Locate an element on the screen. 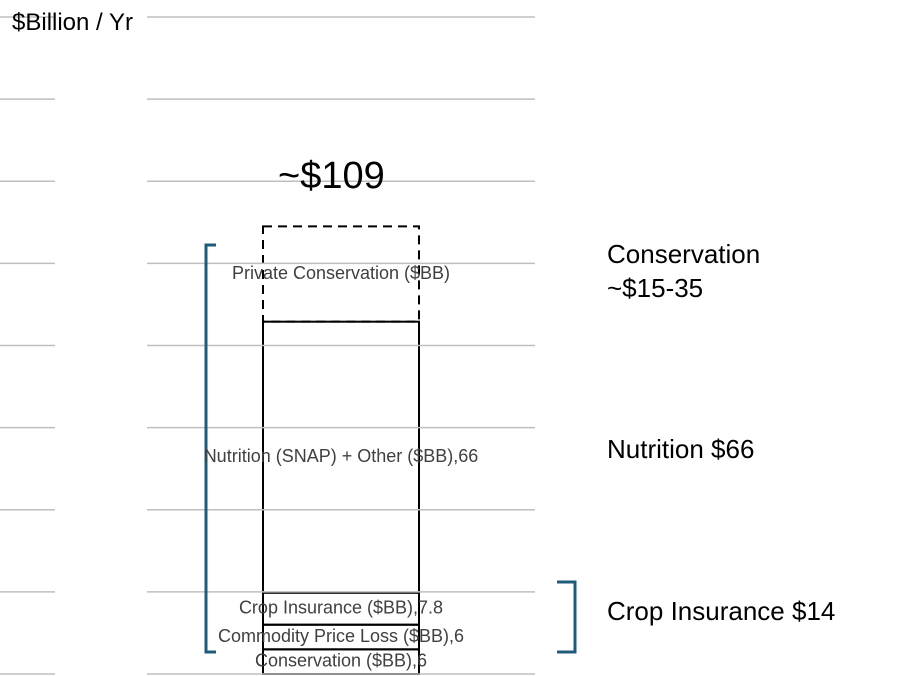  total-label: ~$109 is located at coordinates (331, 176).